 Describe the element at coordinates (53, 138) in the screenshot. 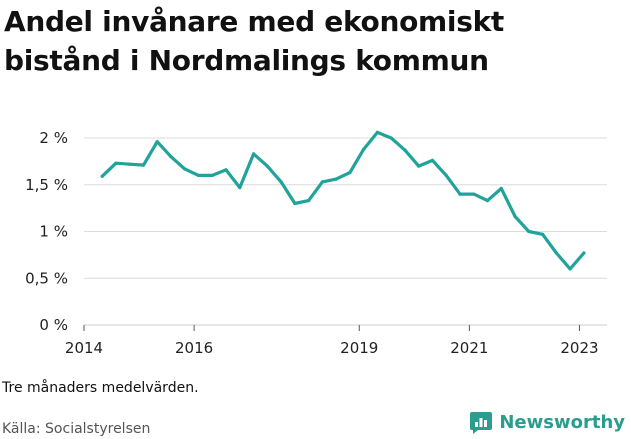

I see `y-tick-label: 2 %` at that location.